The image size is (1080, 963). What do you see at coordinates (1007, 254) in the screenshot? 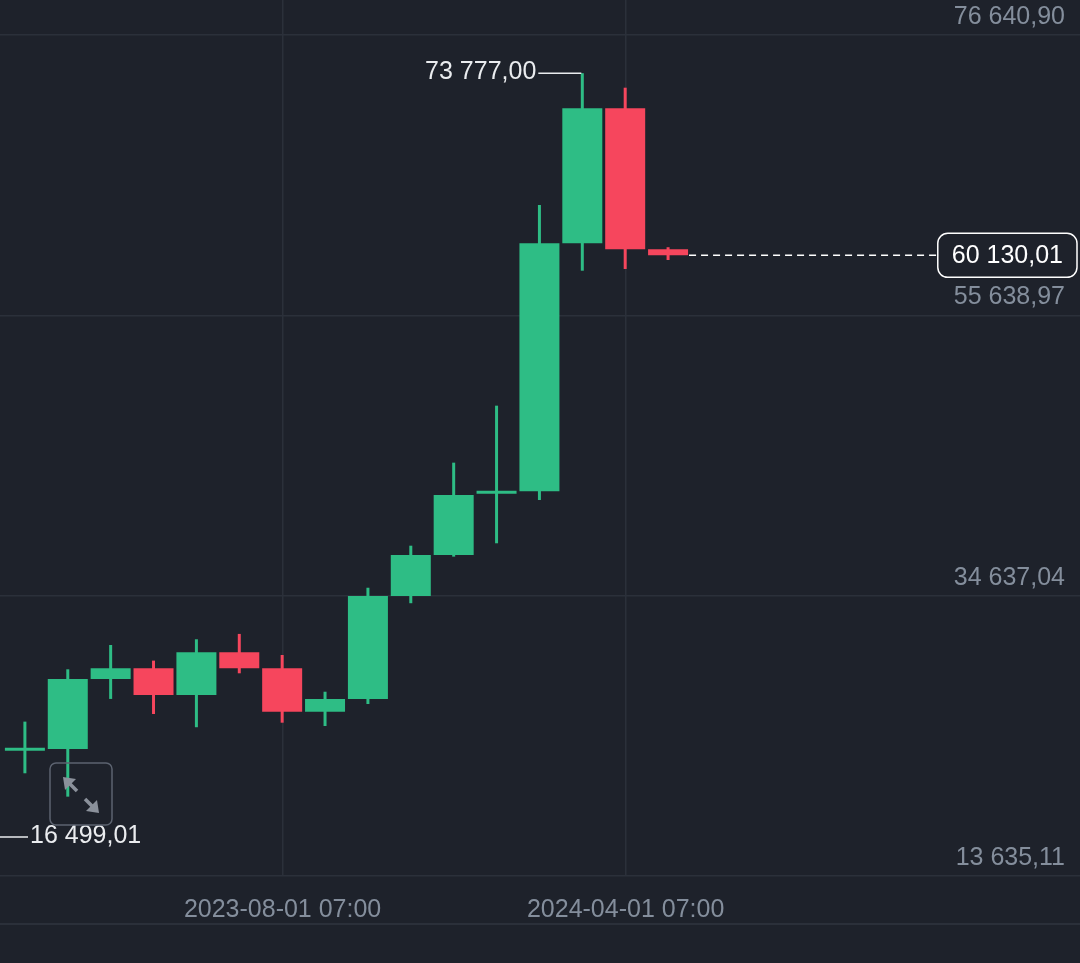
I see `ref-line-label: 60 130,01` at bounding box center [1007, 254].